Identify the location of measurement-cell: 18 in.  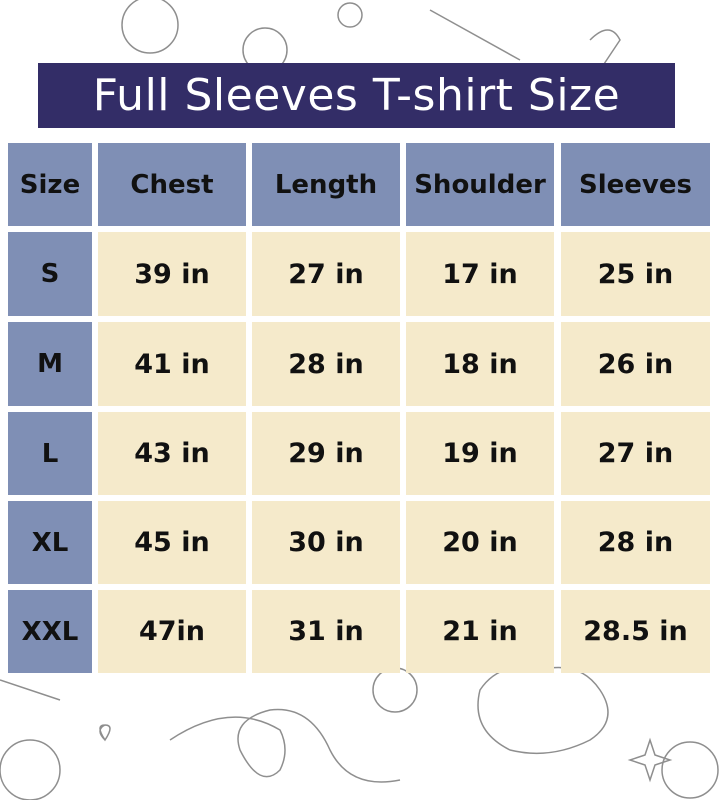
(480, 364).